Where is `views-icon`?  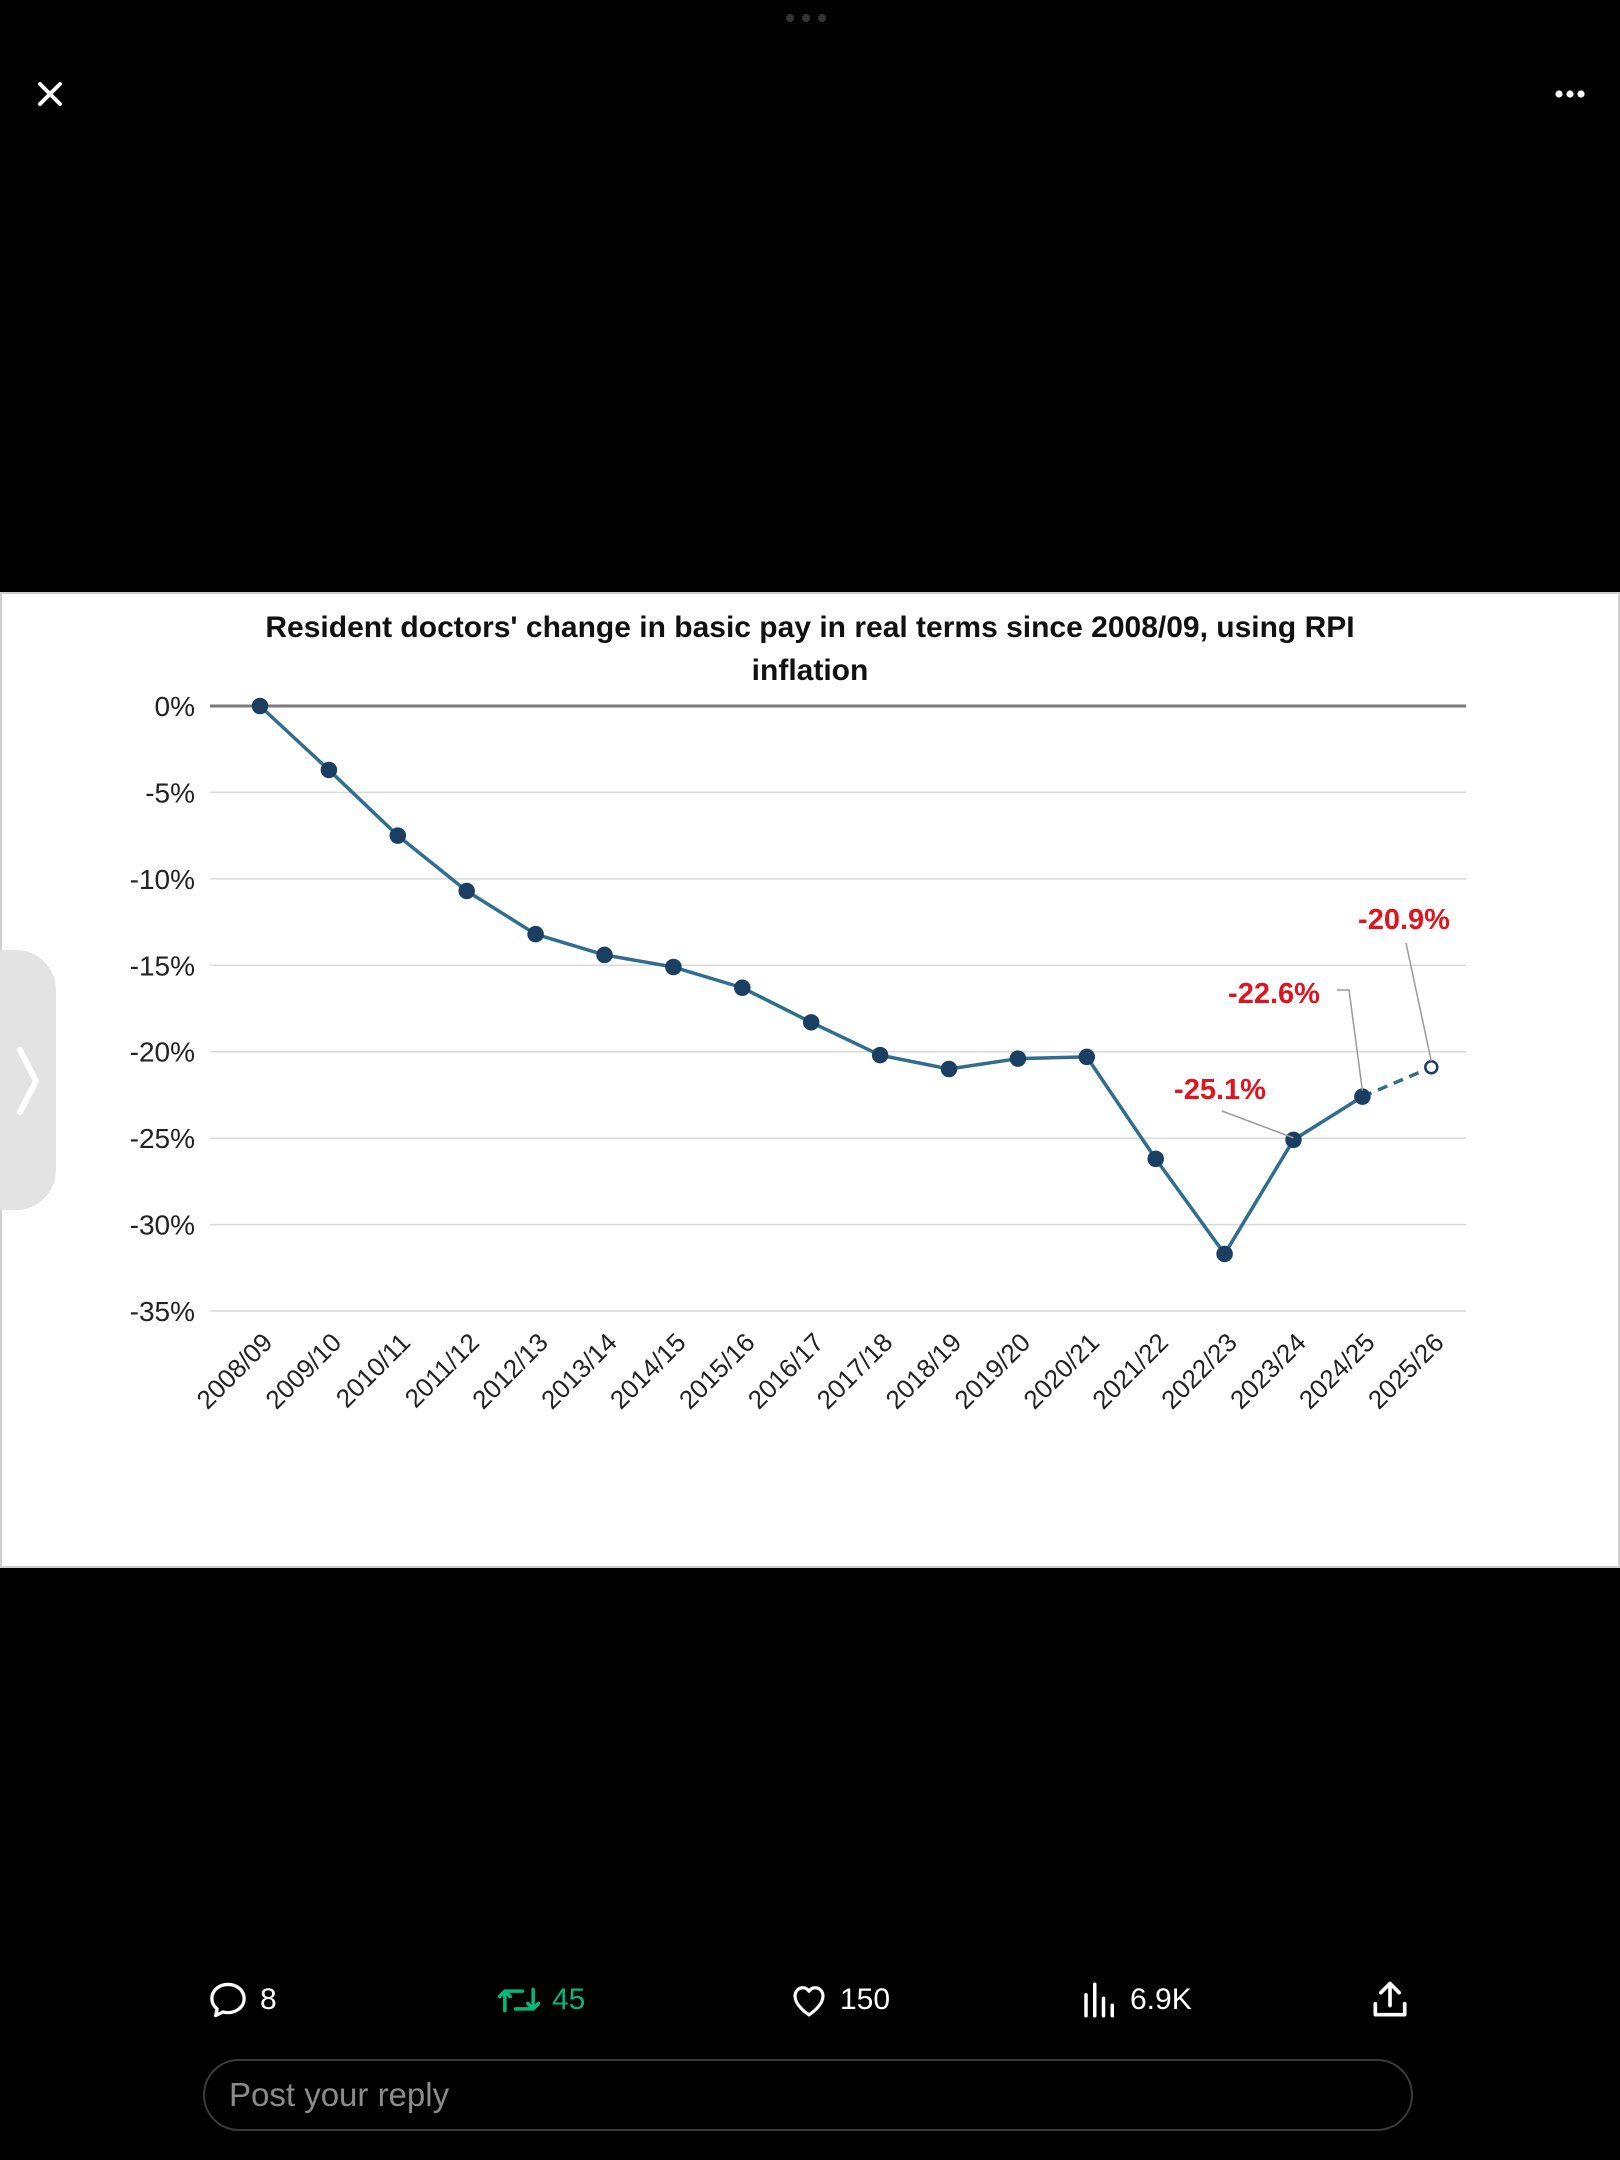 views-icon is located at coordinates (1099, 2000).